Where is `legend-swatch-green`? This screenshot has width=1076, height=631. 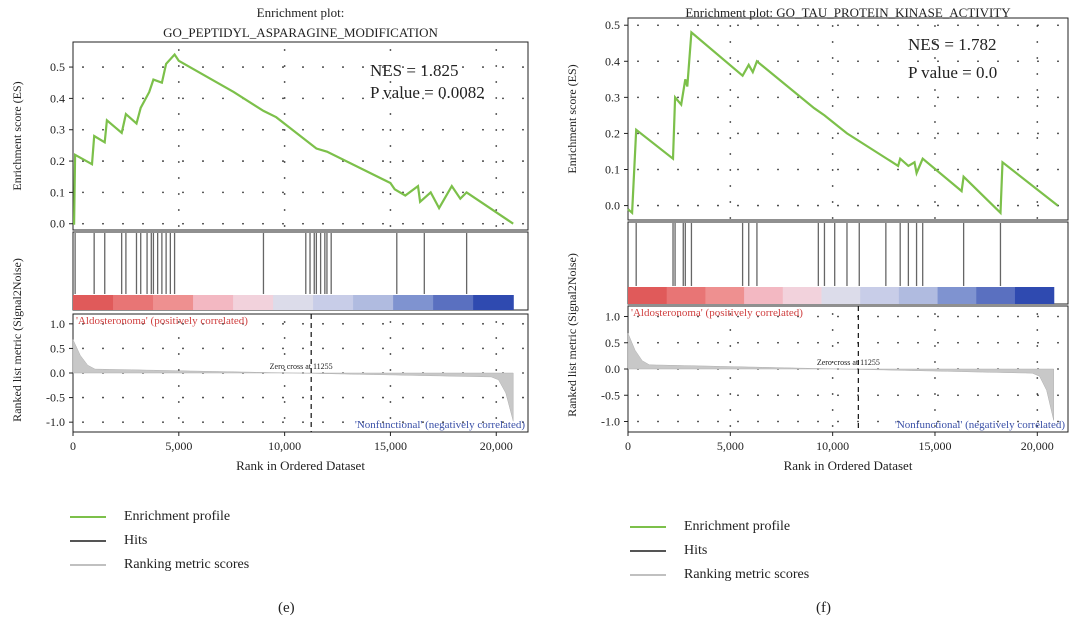 legend-swatch-green is located at coordinates (648, 527).